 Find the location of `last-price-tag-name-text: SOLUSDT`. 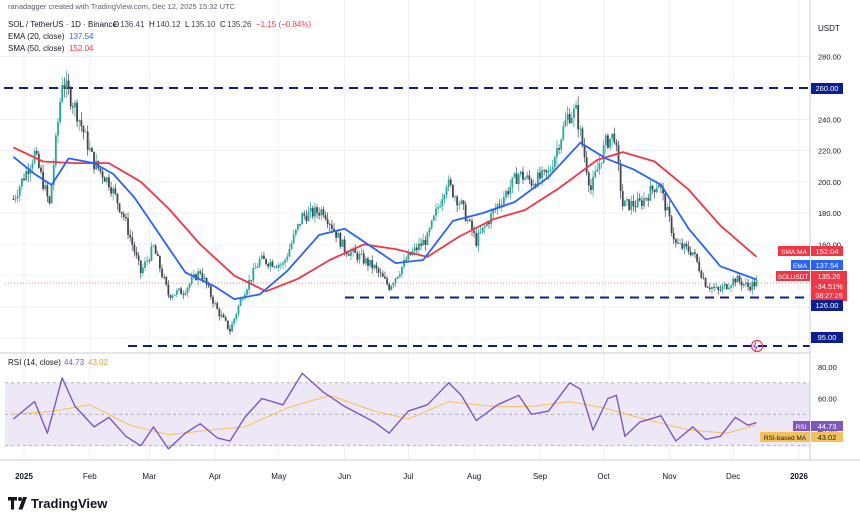

last-price-tag-name-text: SOLUSDT is located at coordinates (793, 277).